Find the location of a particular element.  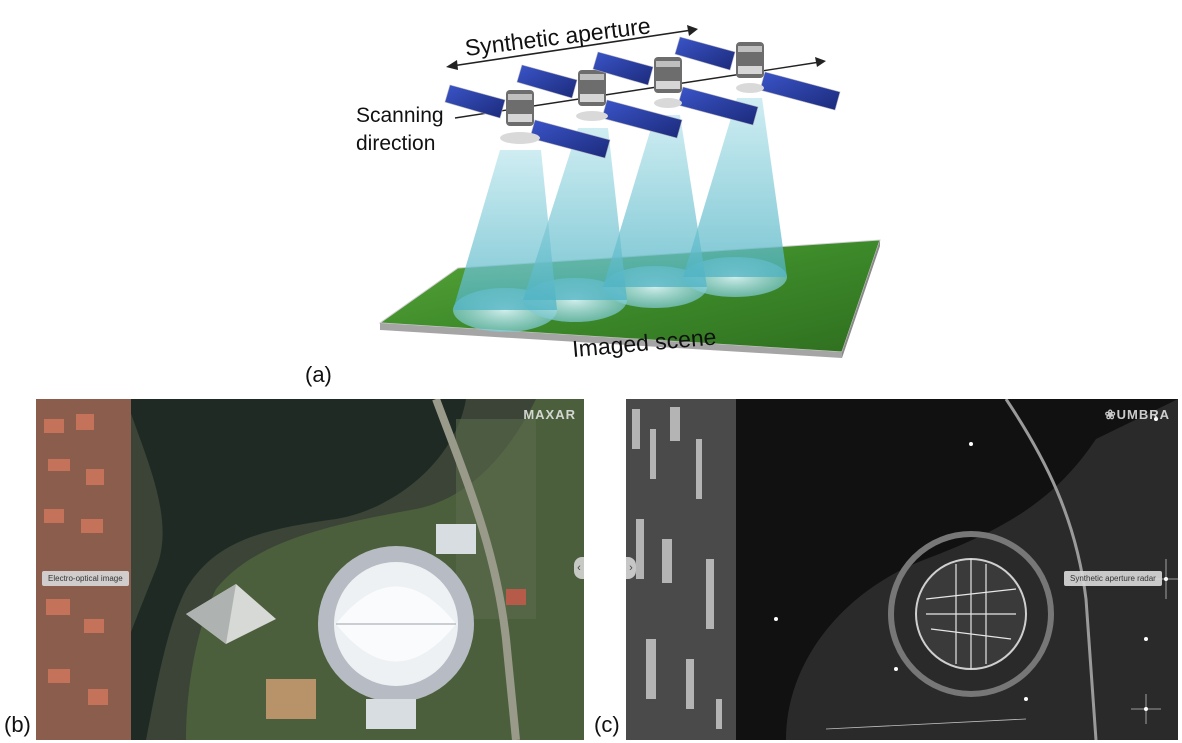

synthetic-aperture-radar-tag: Synthetic aperture radar is located at coordinates (1113, 578).